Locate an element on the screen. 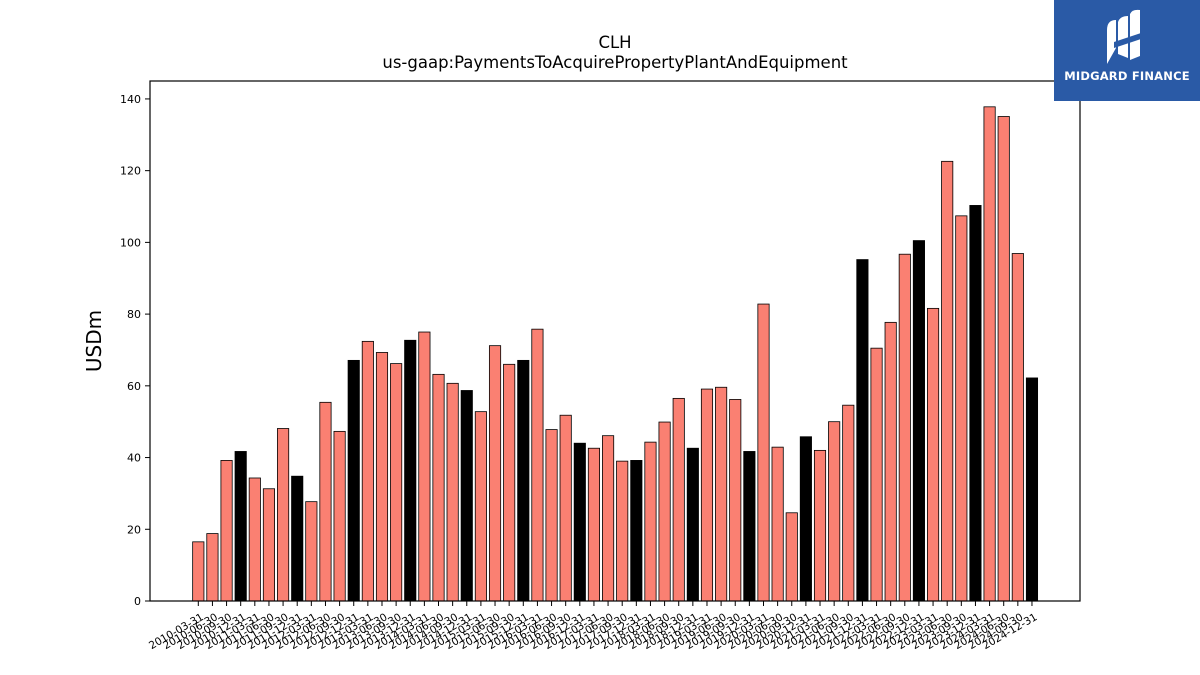 The height and width of the screenshot is (675, 1200). y-tick-label: 80 is located at coordinates (134, 314).